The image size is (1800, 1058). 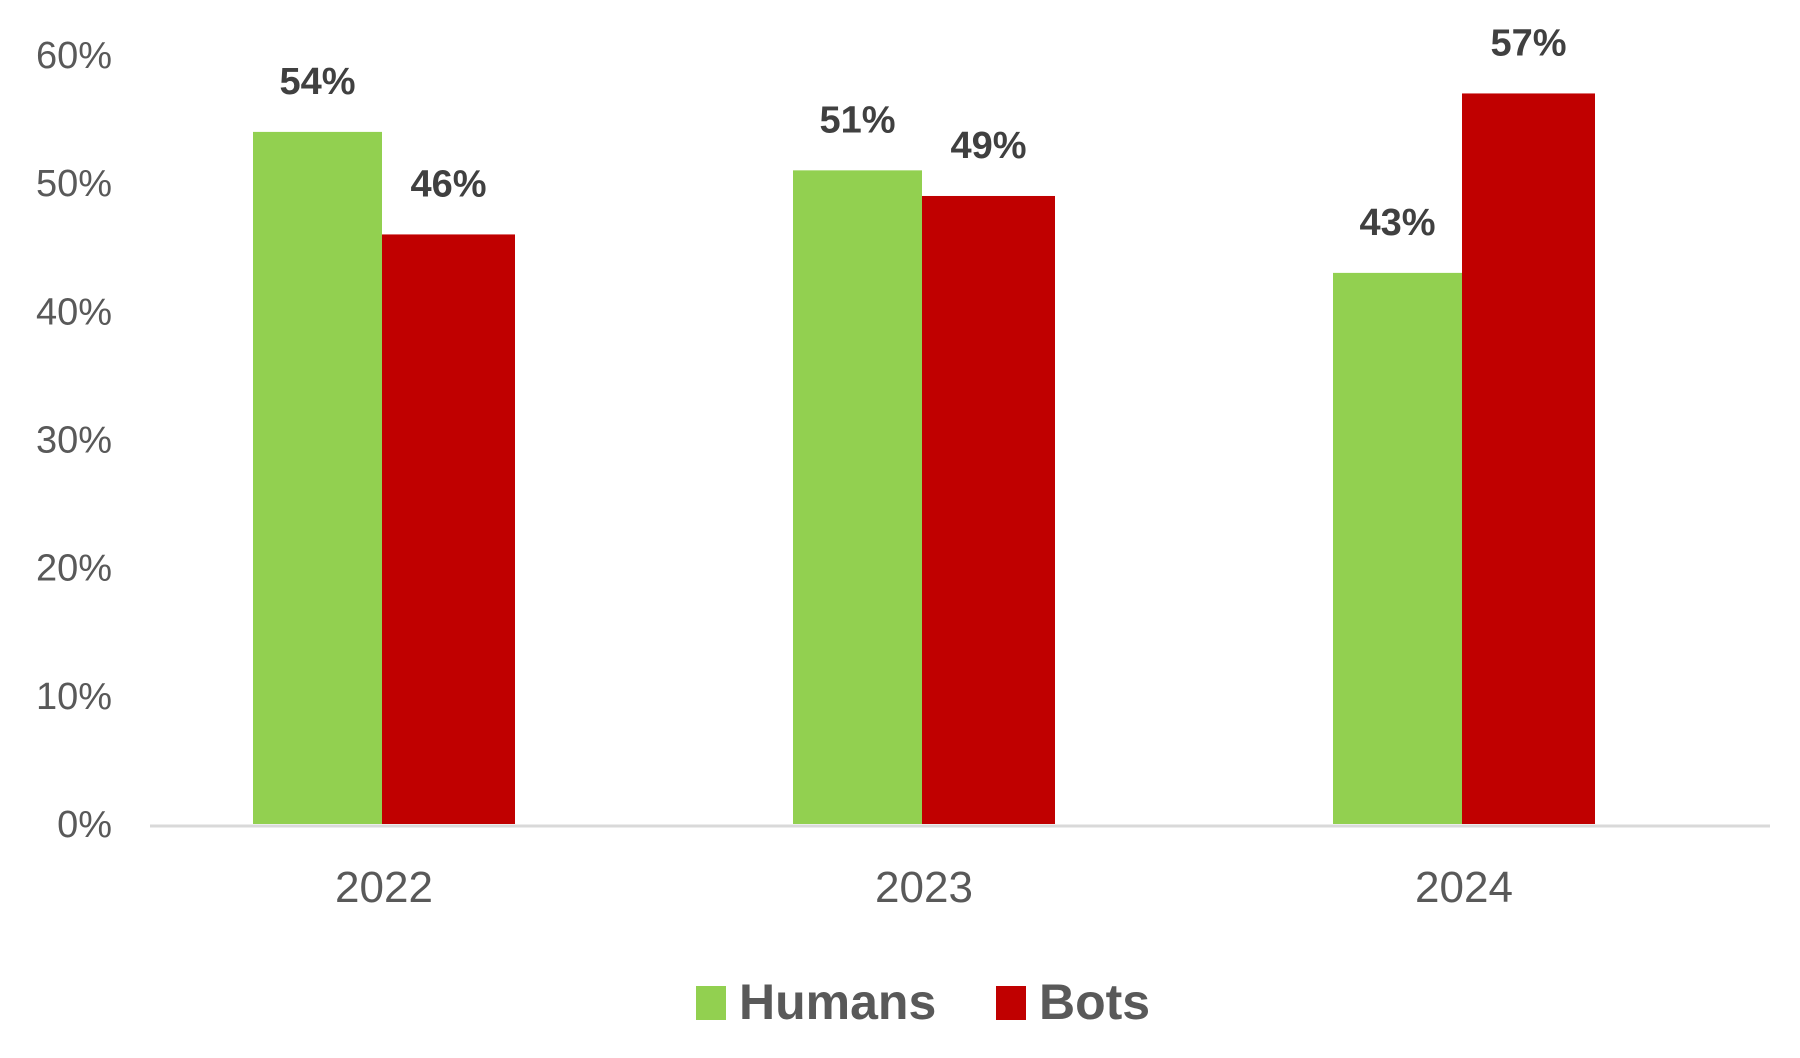 What do you see at coordinates (74, 56) in the screenshot?
I see `y-tick-label: 60%` at bounding box center [74, 56].